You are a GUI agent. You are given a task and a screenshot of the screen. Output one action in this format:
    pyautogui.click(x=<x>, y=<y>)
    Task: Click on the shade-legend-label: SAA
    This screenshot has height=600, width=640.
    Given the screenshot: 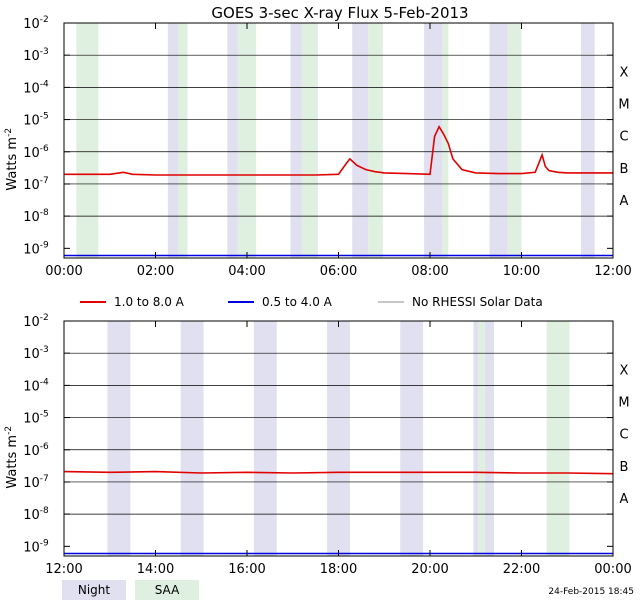 What is the action you would take?
    pyautogui.click(x=167, y=590)
    